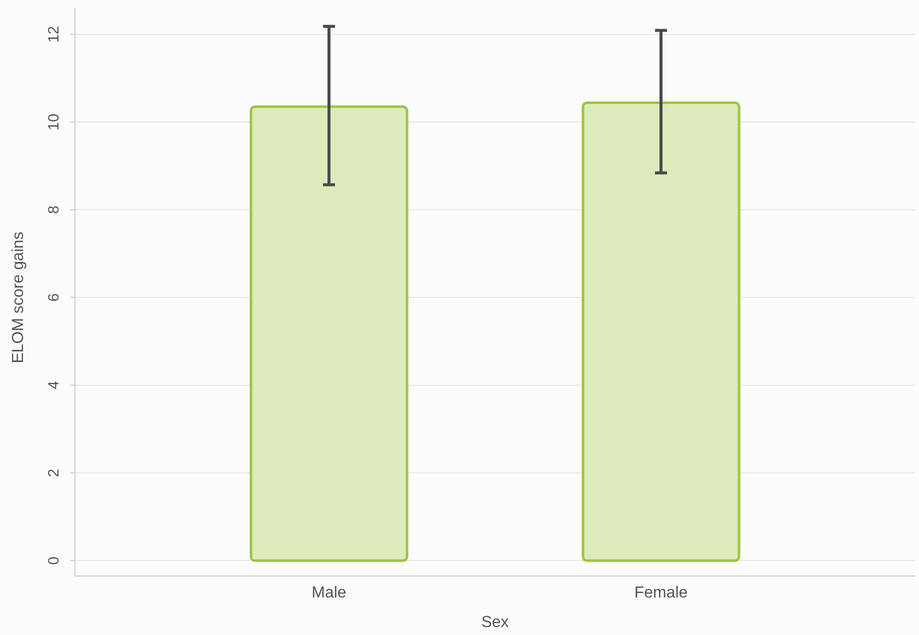 The image size is (919, 635). I want to click on x-tick-label: Female, so click(661, 593).